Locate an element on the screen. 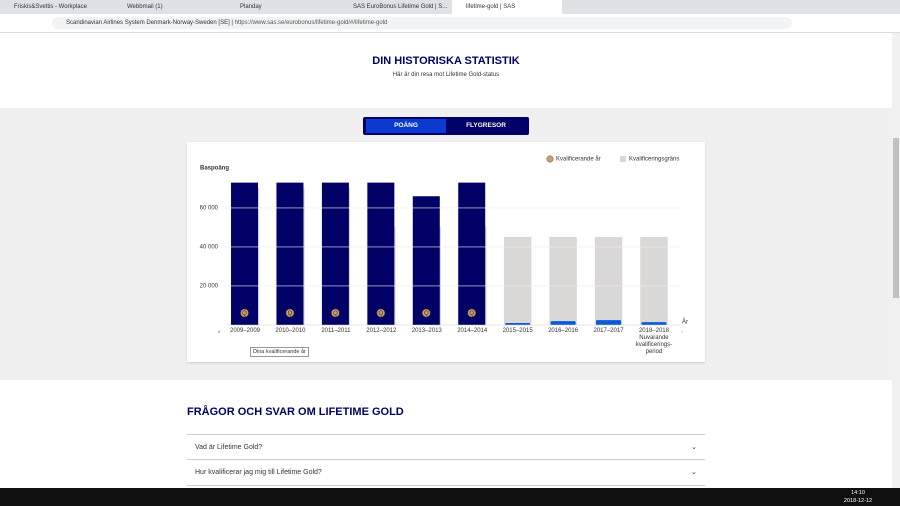 The image size is (900, 506). scroll-thumb is located at coordinates (896, 218).